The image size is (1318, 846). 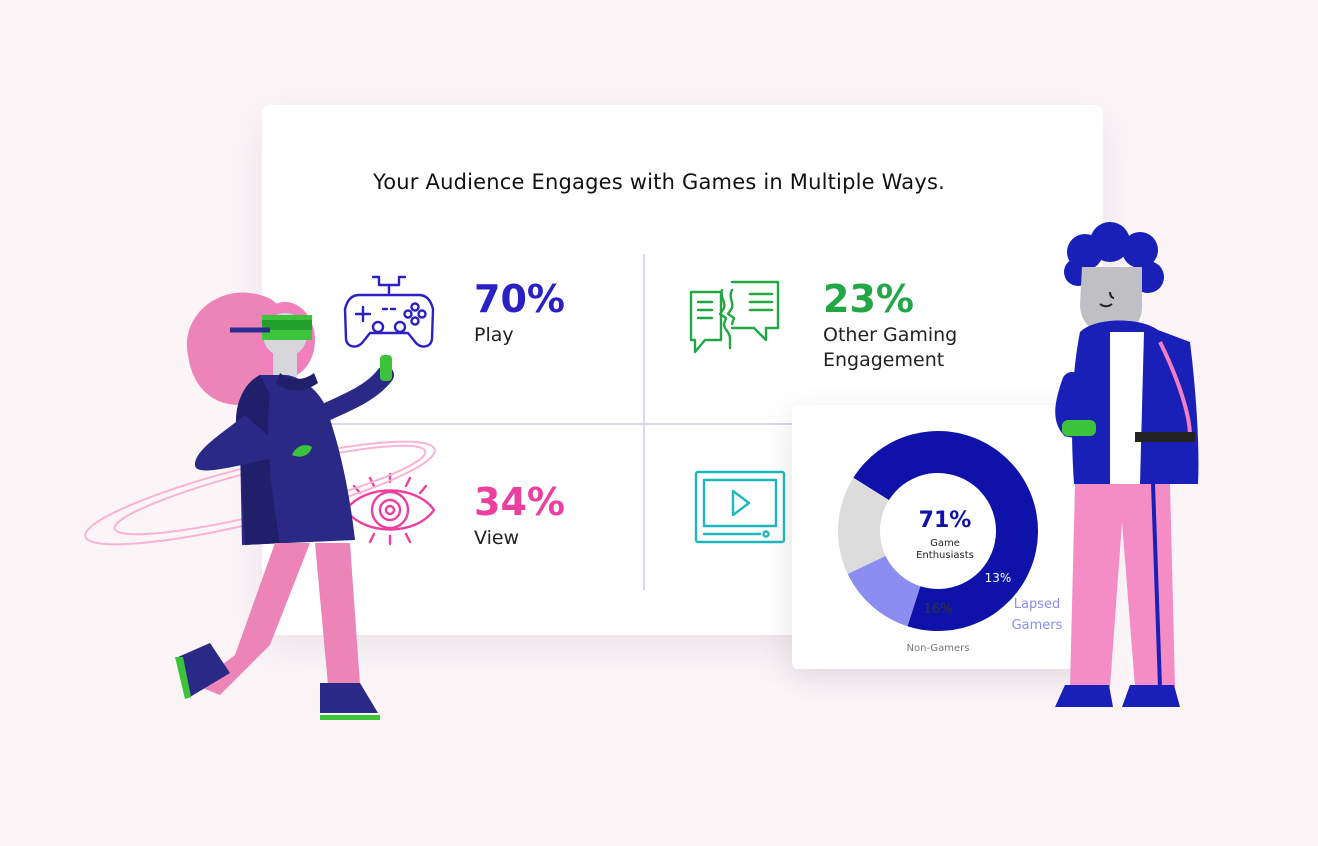 What do you see at coordinates (494, 335) in the screenshot?
I see `play-label: Play` at bounding box center [494, 335].